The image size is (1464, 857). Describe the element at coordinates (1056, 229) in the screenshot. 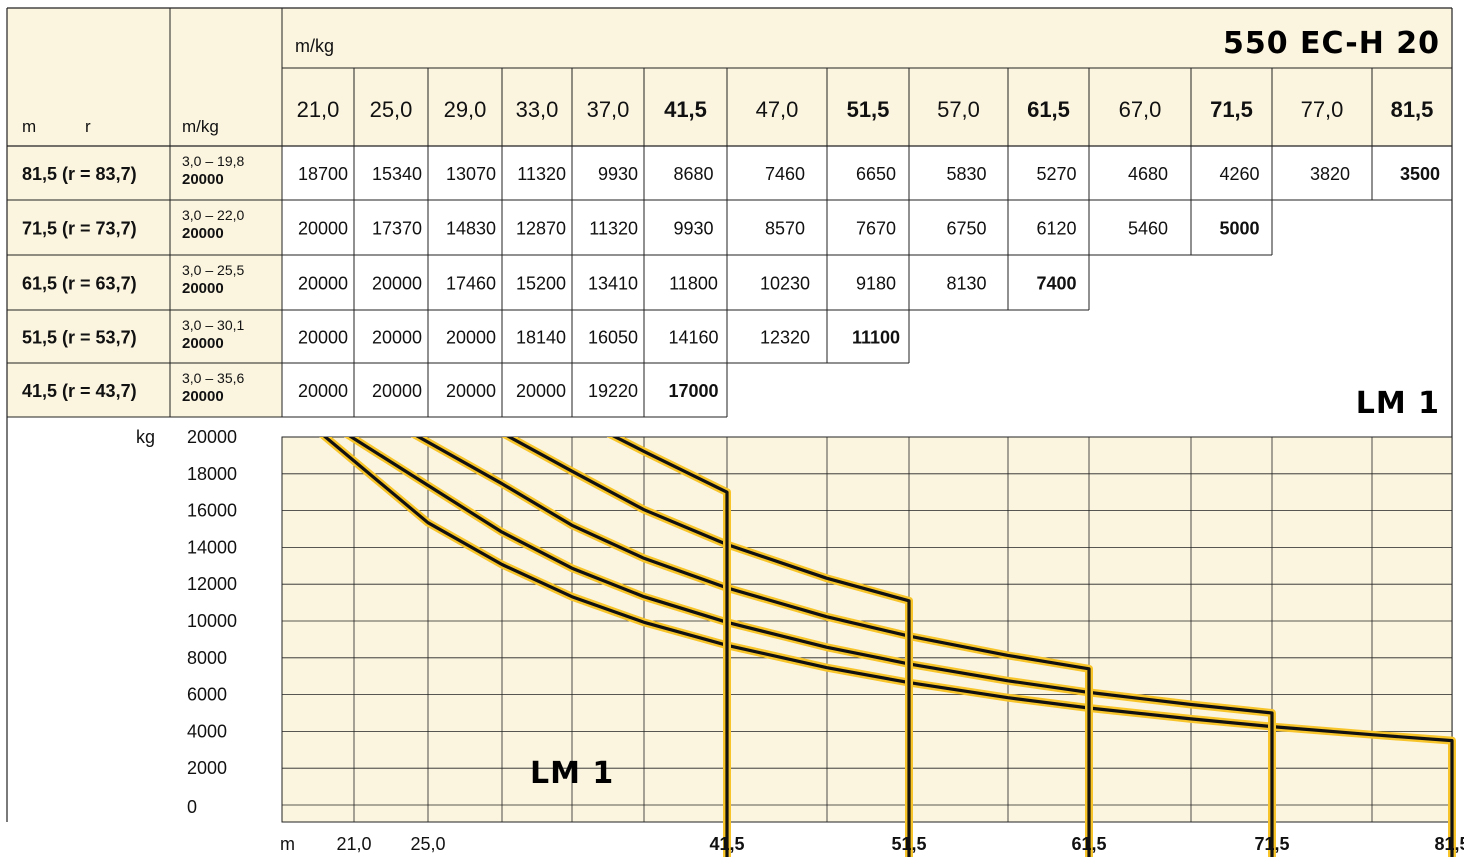

I see `load-cell-1-9: 6120` at that location.